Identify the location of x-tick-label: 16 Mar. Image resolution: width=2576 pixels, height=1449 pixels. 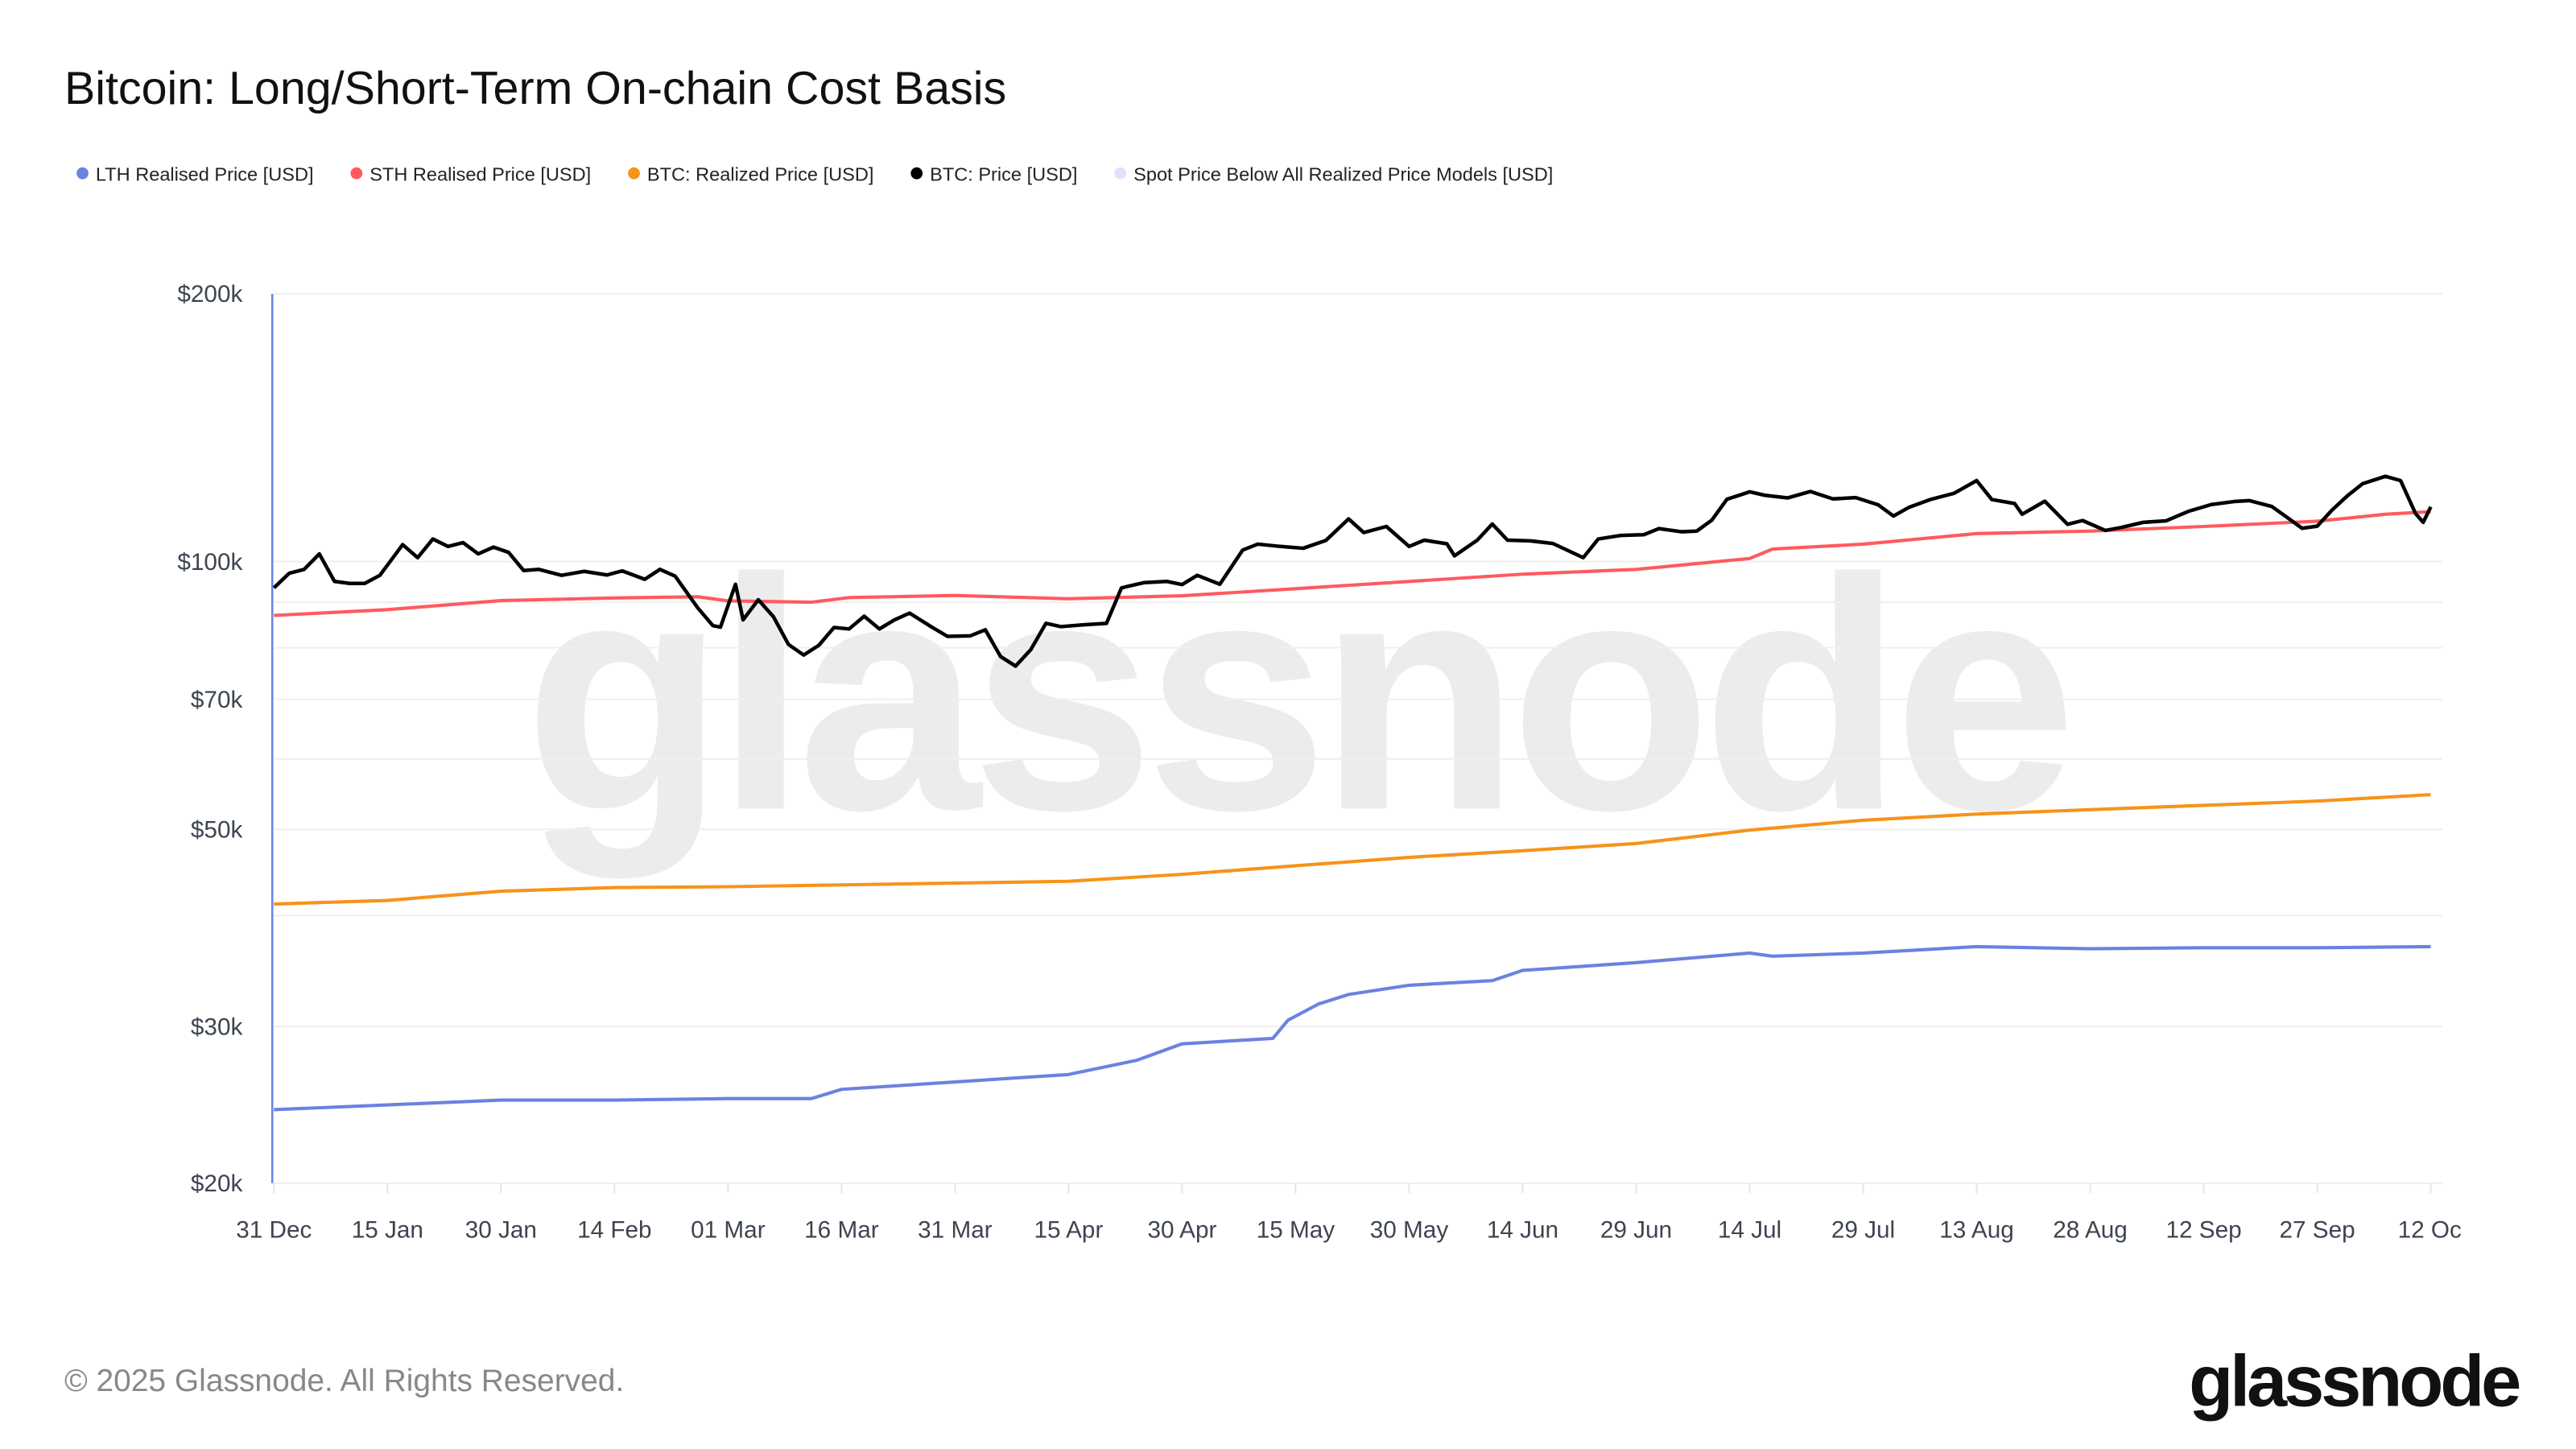
(842, 1230).